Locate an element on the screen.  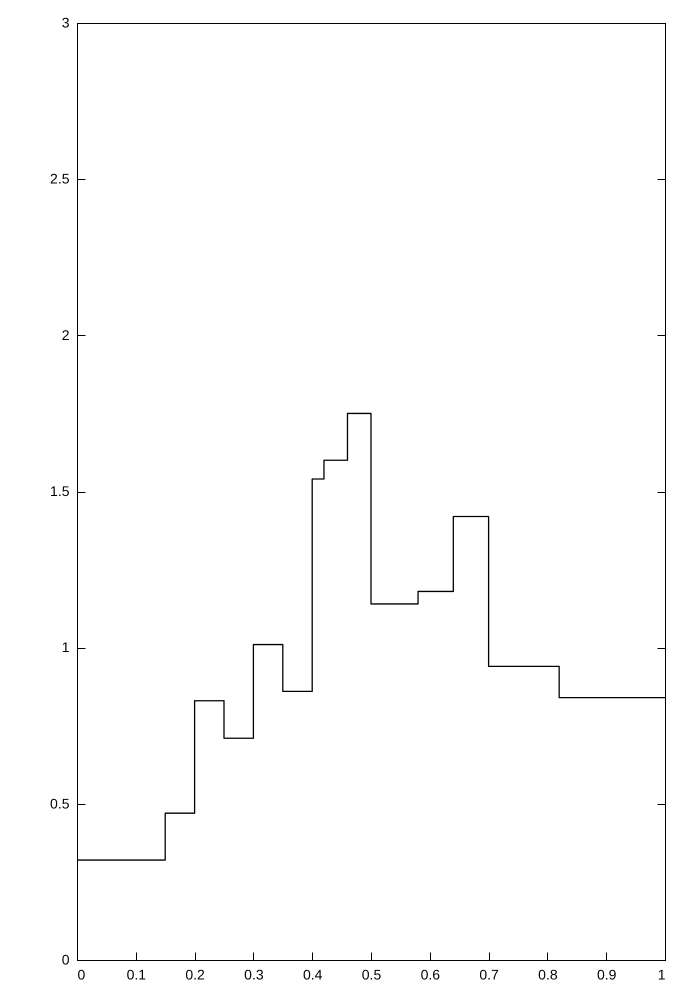
y-tick-label: 3 is located at coordinates (66, 22).